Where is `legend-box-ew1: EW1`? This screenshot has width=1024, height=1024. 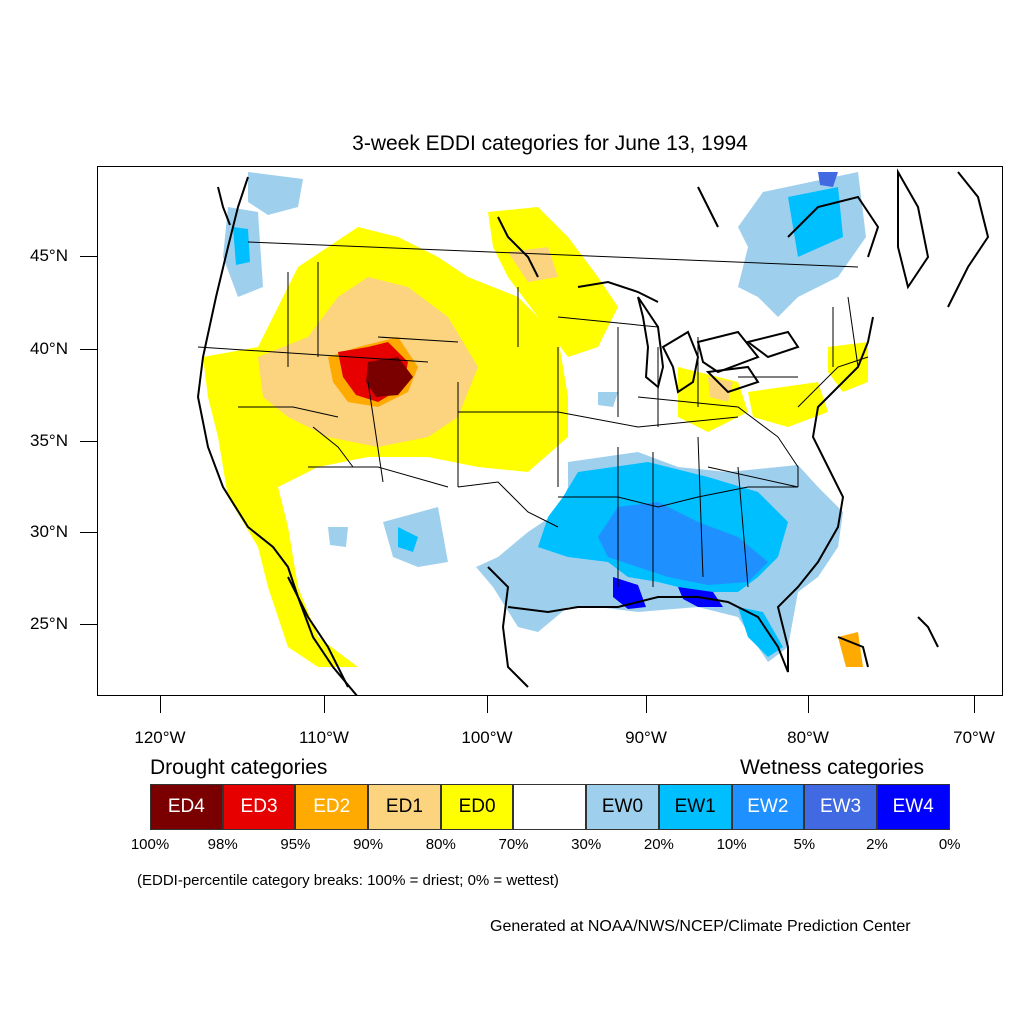 legend-box-ew1: EW1 is located at coordinates (695, 807).